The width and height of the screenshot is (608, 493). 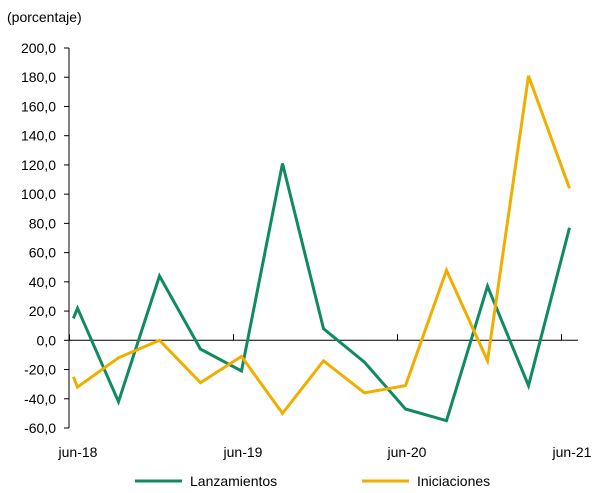 I want to click on y-tick-label: 0,0, so click(x=47, y=340).